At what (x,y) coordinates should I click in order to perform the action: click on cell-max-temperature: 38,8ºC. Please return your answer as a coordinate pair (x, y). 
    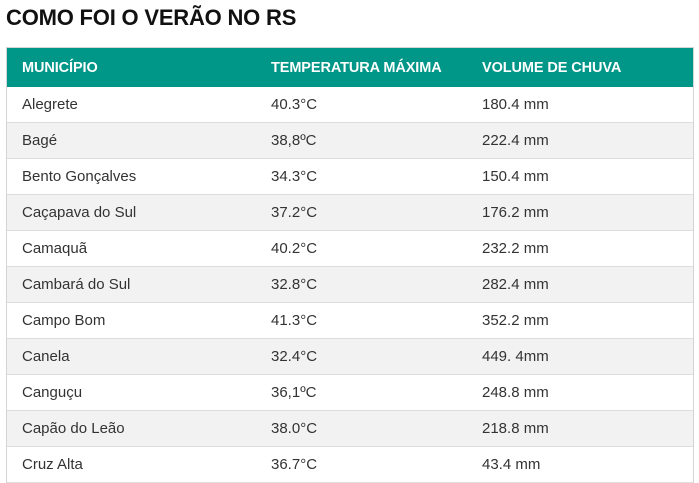
    Looking at the image, I should click on (294, 140).